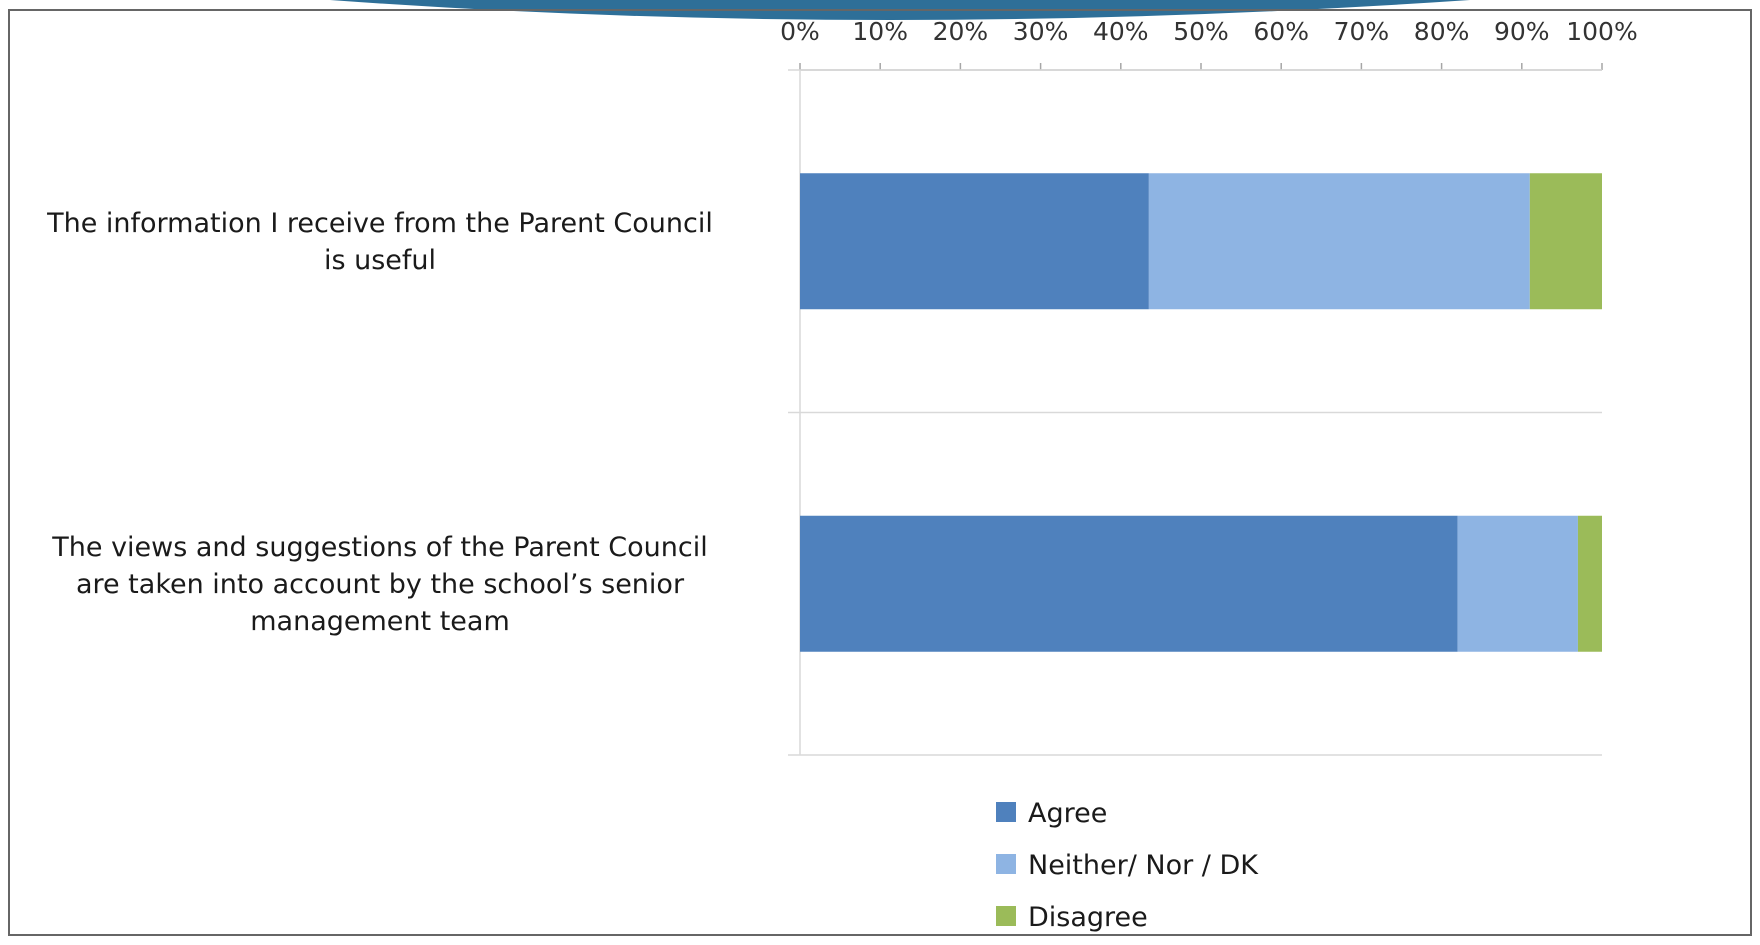 The image size is (1760, 945). I want to click on x-tick-label: 90%, so click(1522, 31).